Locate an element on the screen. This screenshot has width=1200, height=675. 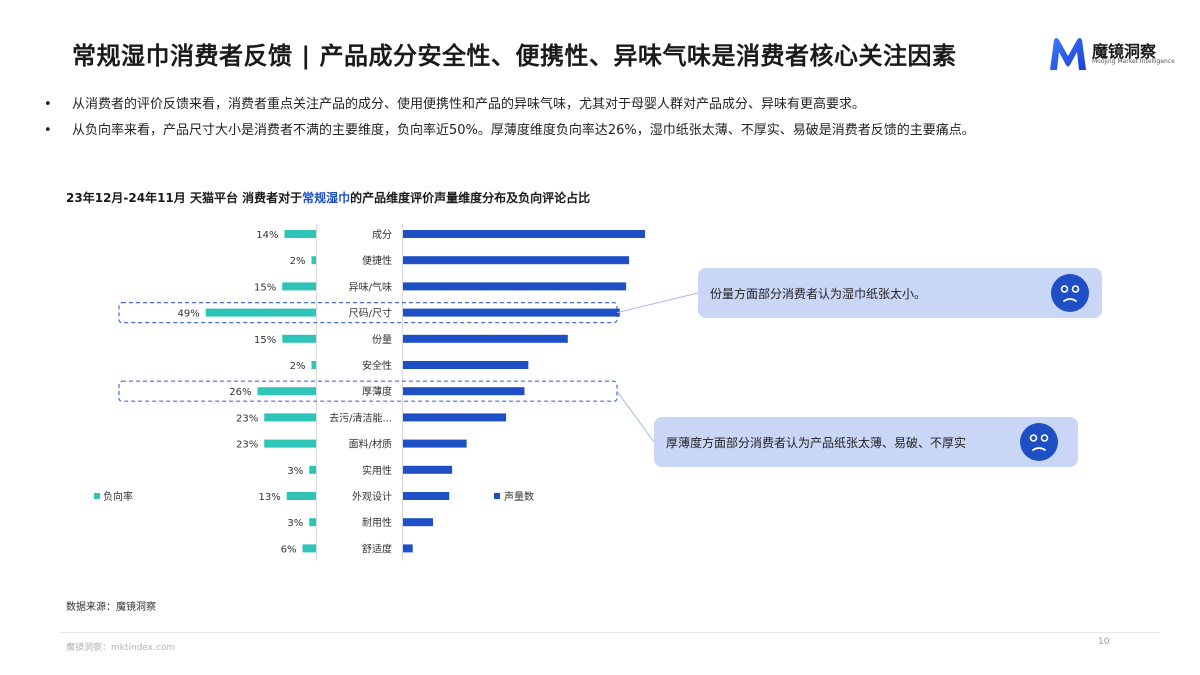
data-source: 数据来源：魔镜洞察 is located at coordinates (111, 607).